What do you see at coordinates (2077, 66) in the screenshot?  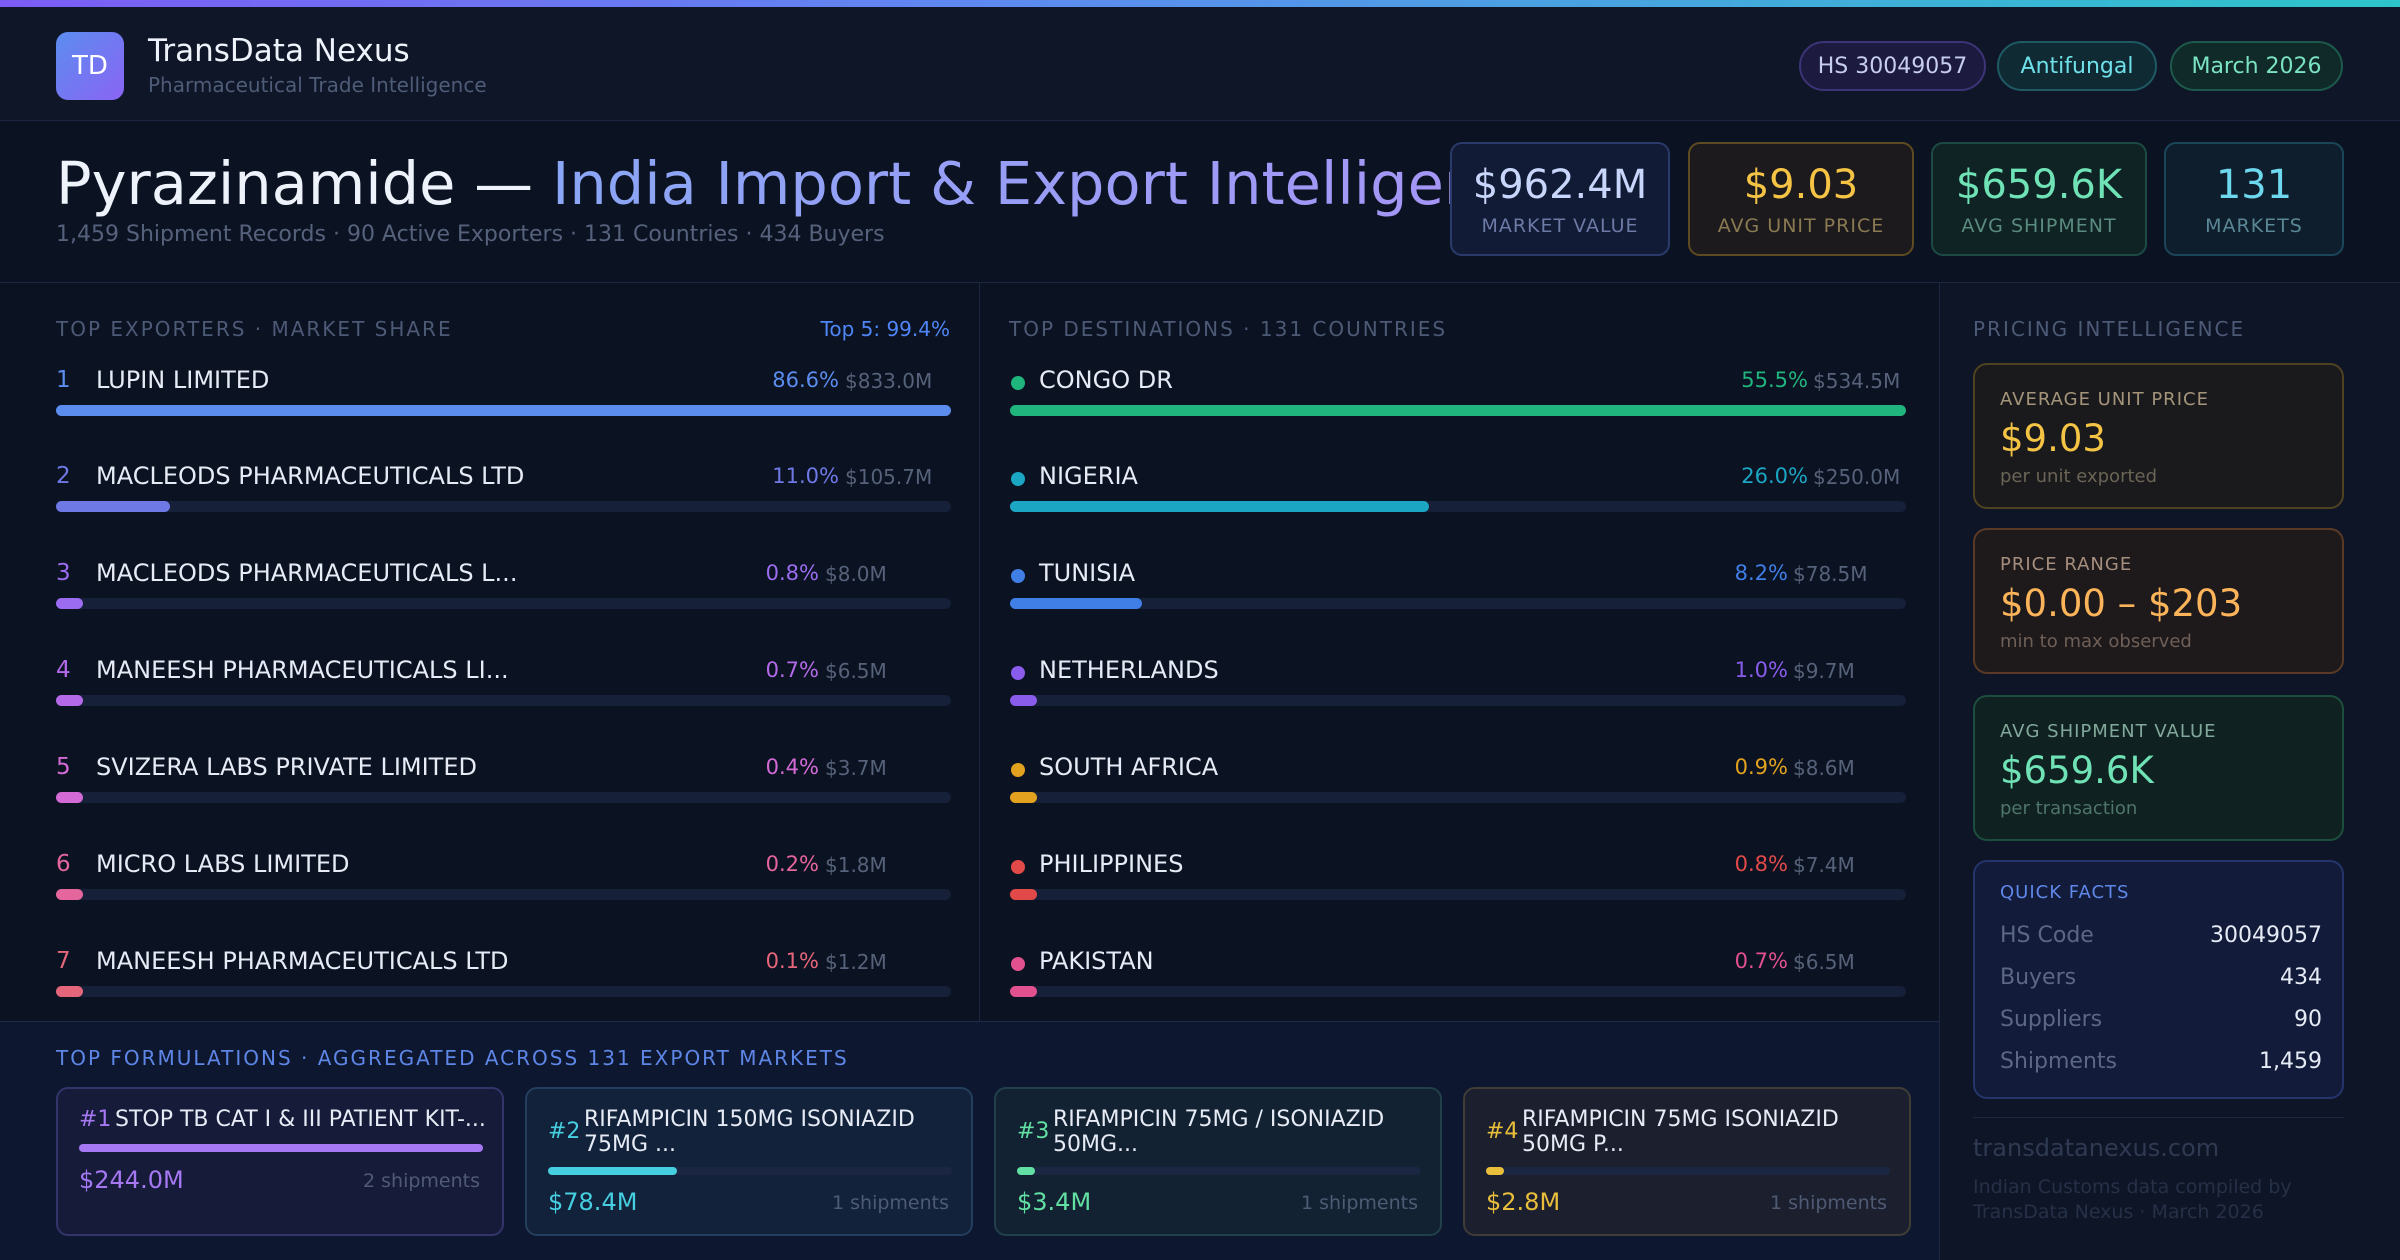 I see `category-pill: Antifungal` at bounding box center [2077, 66].